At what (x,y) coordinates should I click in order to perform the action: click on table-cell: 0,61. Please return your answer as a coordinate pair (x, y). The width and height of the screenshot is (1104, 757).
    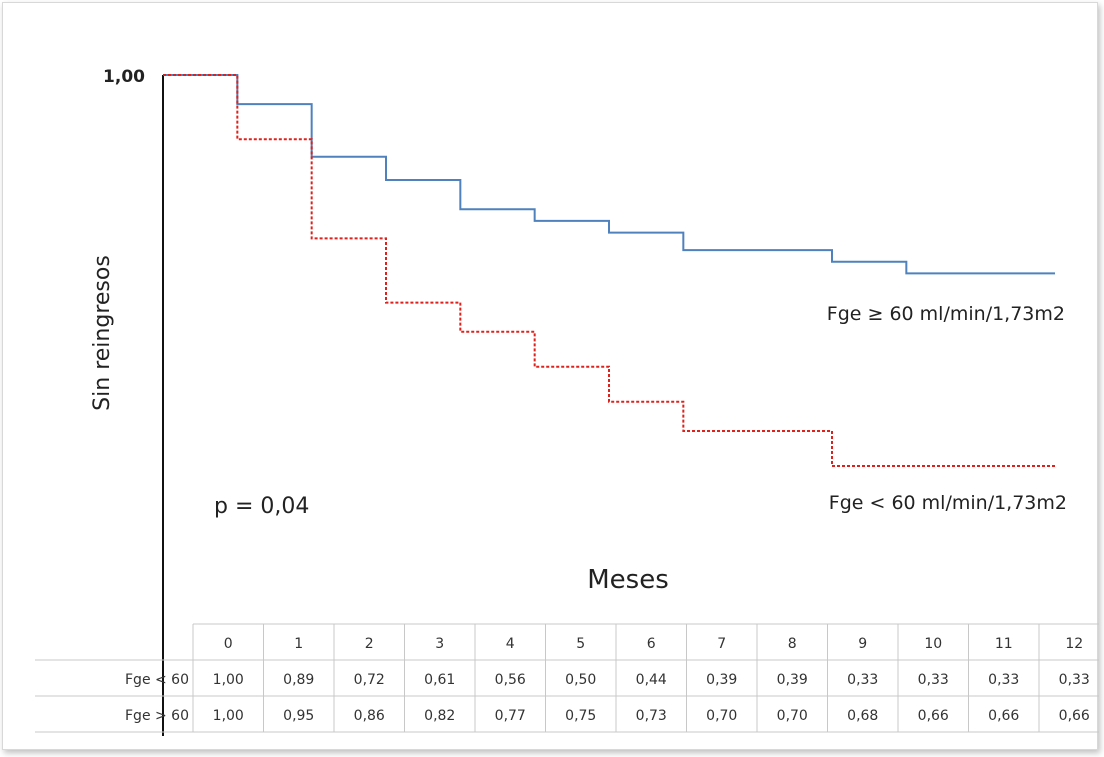
    Looking at the image, I should click on (439, 680).